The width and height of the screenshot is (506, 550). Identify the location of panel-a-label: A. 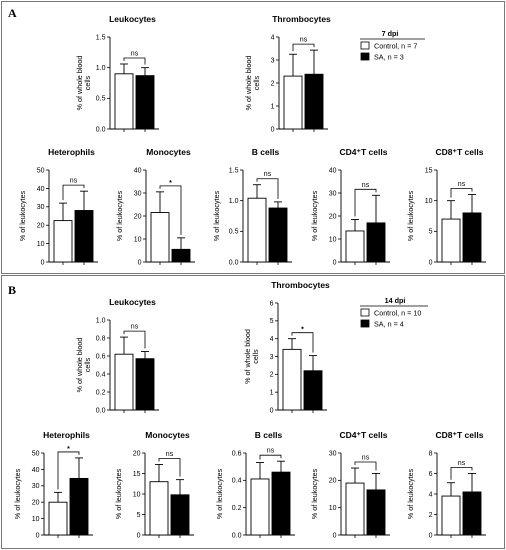
(12, 13).